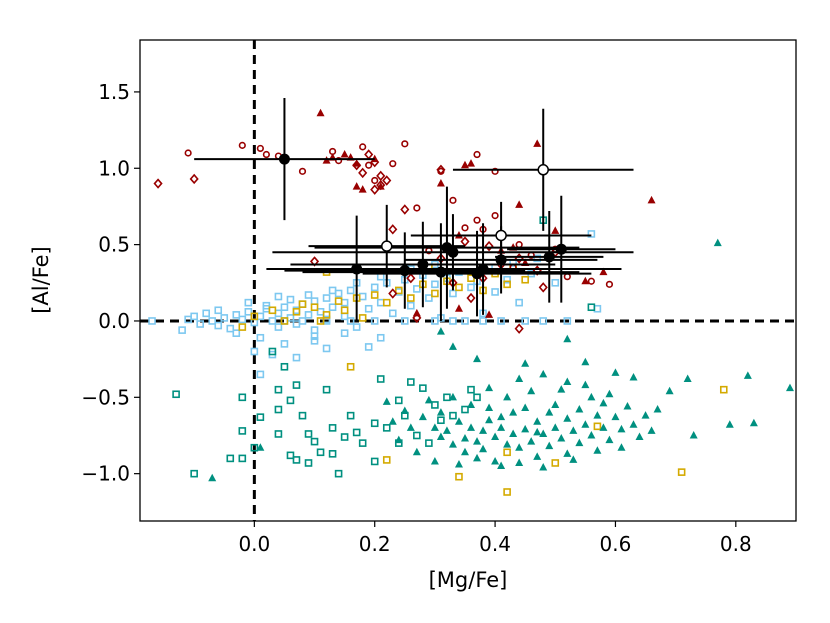 The height and width of the screenshot is (623, 830). Describe the element at coordinates (736, 544) in the screenshot. I see `x-tick-label: 0.8` at that location.